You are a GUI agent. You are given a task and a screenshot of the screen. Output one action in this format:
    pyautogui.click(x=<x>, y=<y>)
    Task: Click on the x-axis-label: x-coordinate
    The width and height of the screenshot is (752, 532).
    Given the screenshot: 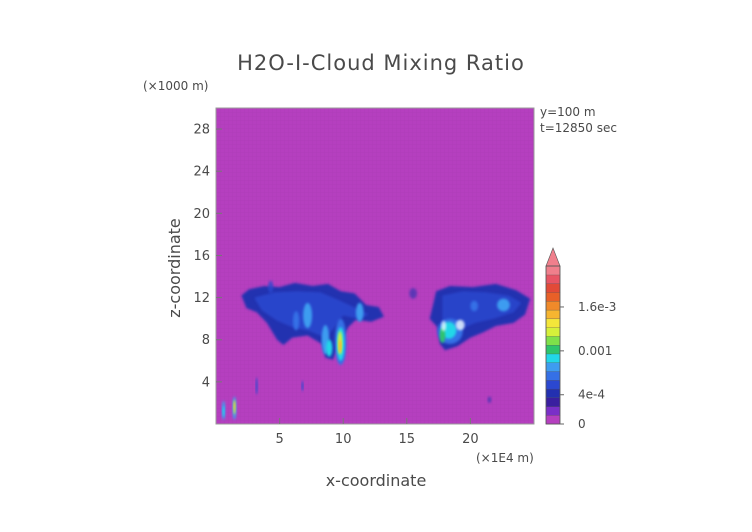 What is the action you would take?
    pyautogui.click(x=376, y=480)
    